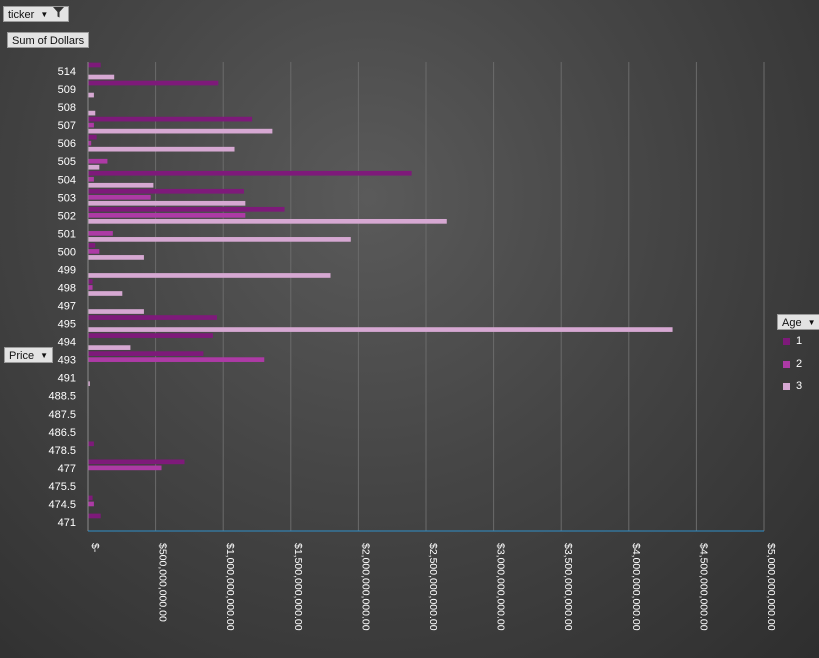 The image size is (819, 658). What do you see at coordinates (365, 587) in the screenshot?
I see `x-tick-label: $2,000,000,000.00` at bounding box center [365, 587].